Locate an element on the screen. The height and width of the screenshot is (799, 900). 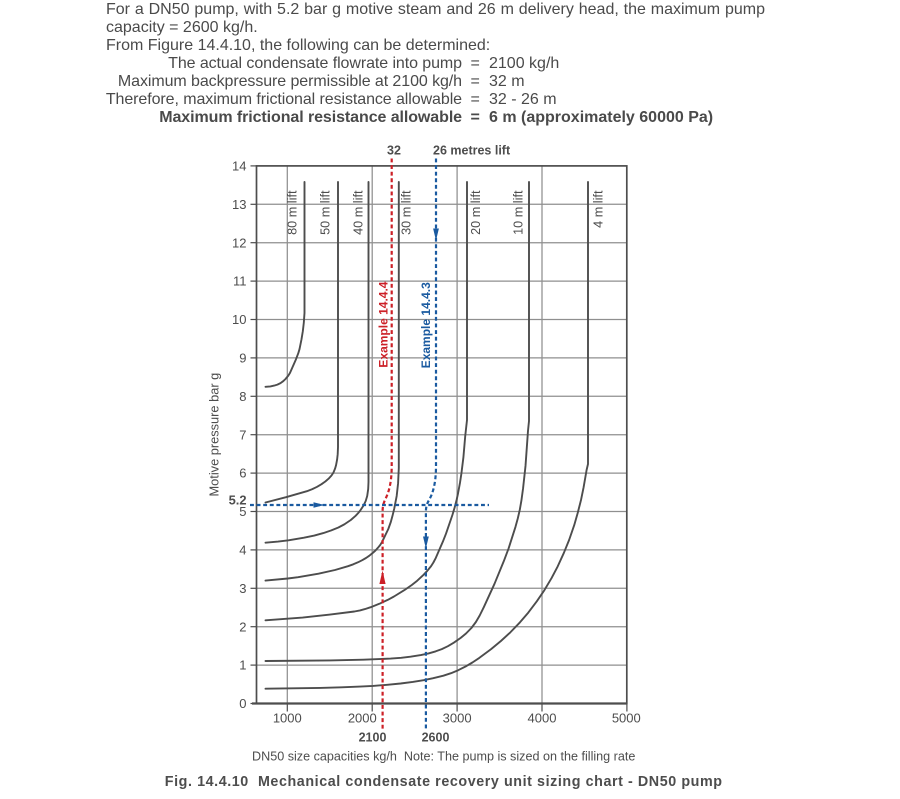
svg-text: 14 is located at coordinates (239, 166).